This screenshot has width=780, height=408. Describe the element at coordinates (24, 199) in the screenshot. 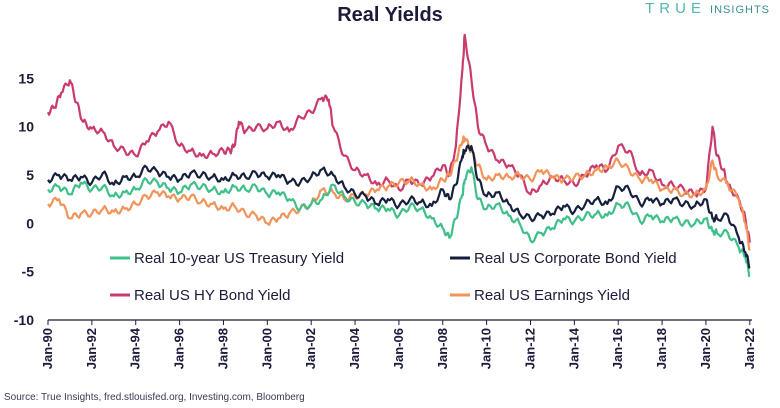

I see `y-axis: 15 10 5 0 -5 -10` at that location.